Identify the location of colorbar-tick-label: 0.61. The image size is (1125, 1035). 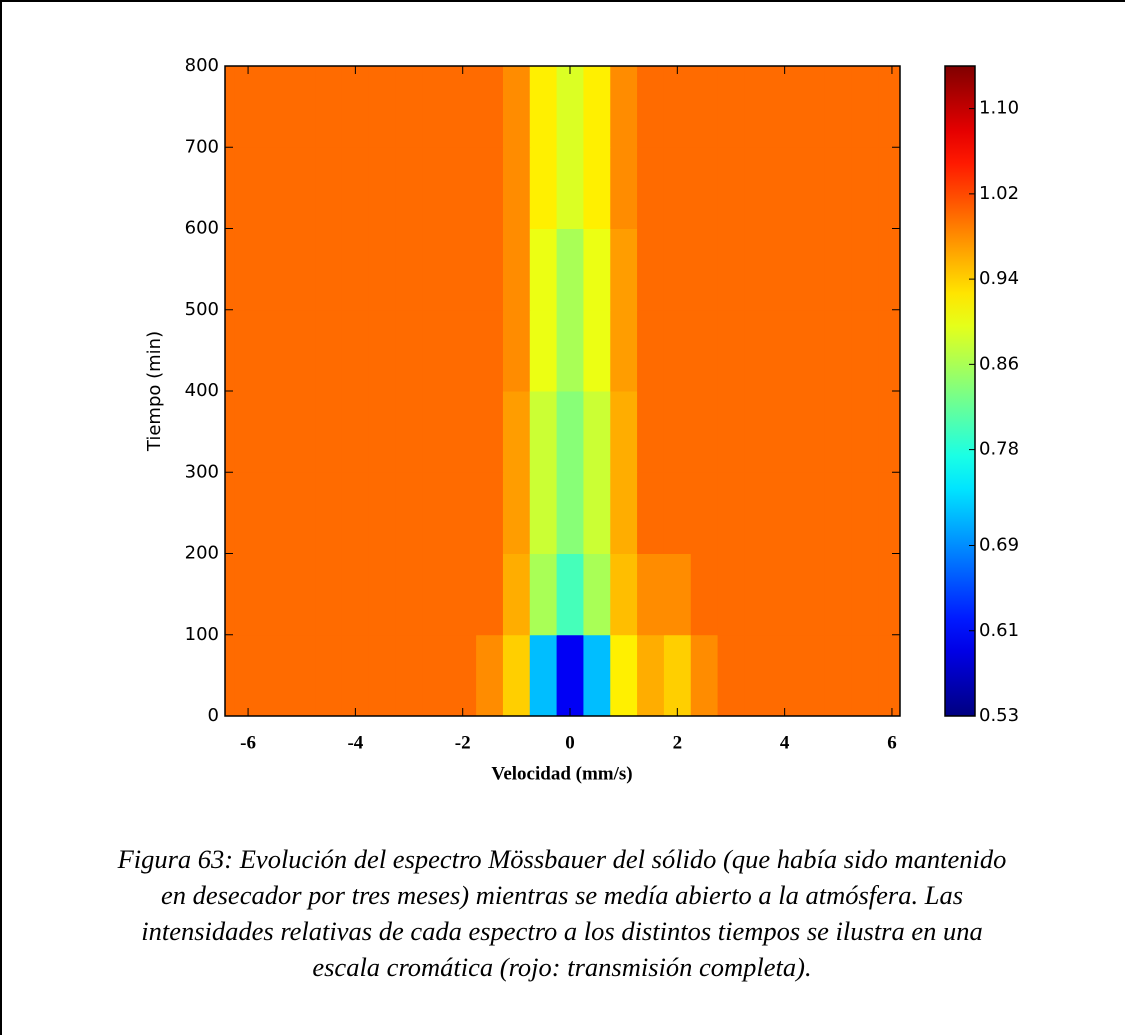
(999, 630).